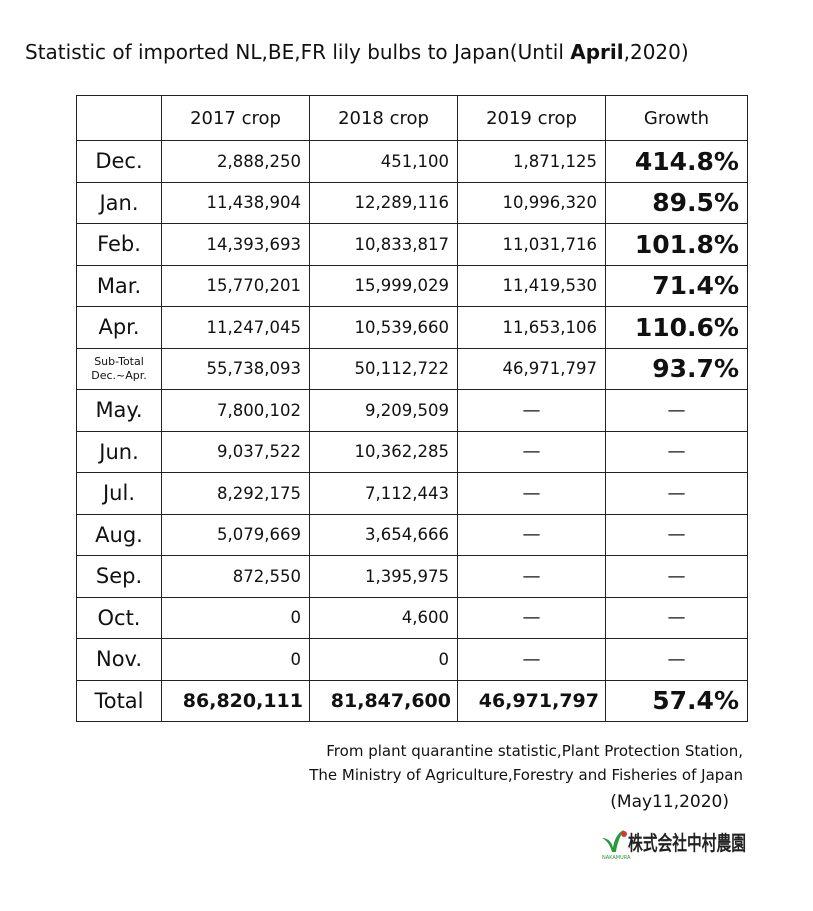 The image size is (813, 911). What do you see at coordinates (119, 451) in the screenshot?
I see `row-label: Jun.` at bounding box center [119, 451].